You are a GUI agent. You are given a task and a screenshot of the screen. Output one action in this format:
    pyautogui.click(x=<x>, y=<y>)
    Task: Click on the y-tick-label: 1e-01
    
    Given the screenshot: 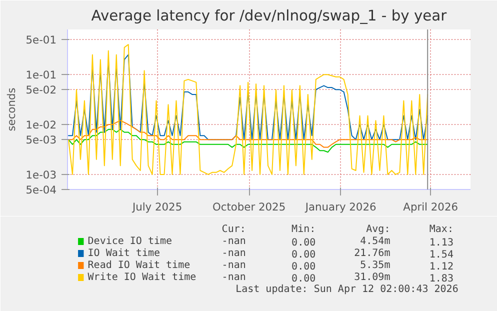 What is the action you would take?
    pyautogui.click(x=41, y=75)
    